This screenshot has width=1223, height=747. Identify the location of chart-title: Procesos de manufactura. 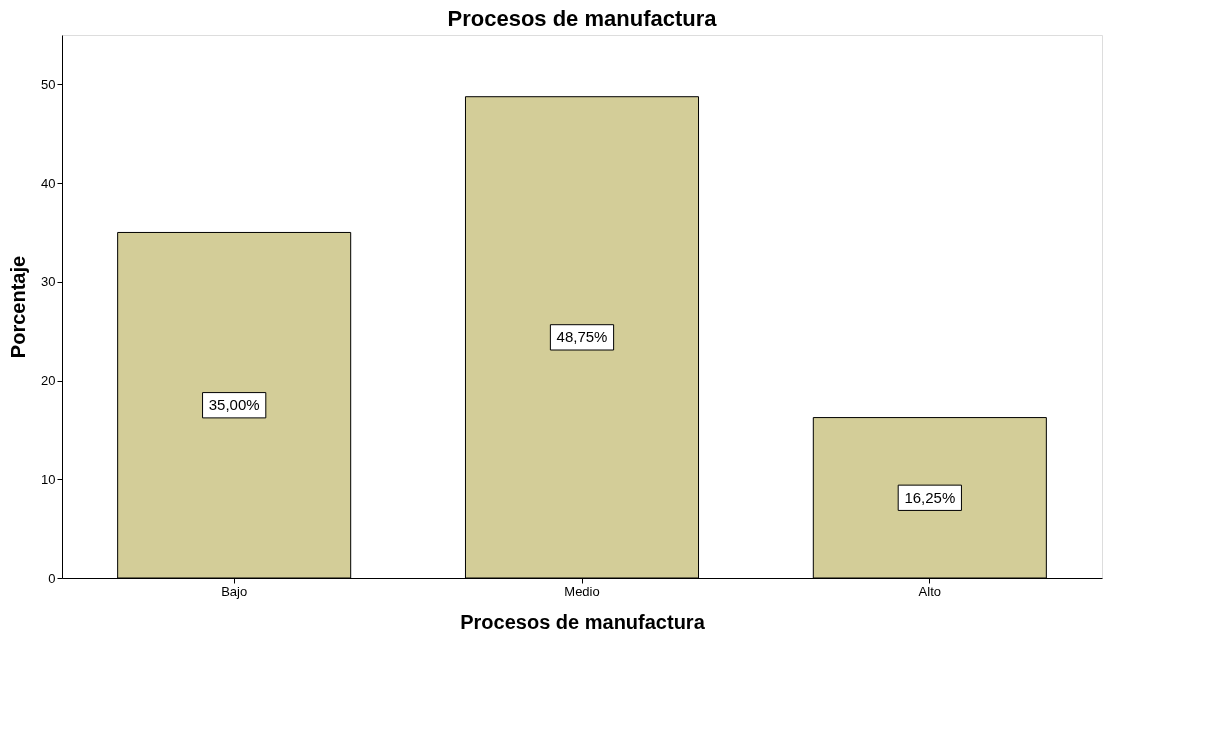
(582, 18).